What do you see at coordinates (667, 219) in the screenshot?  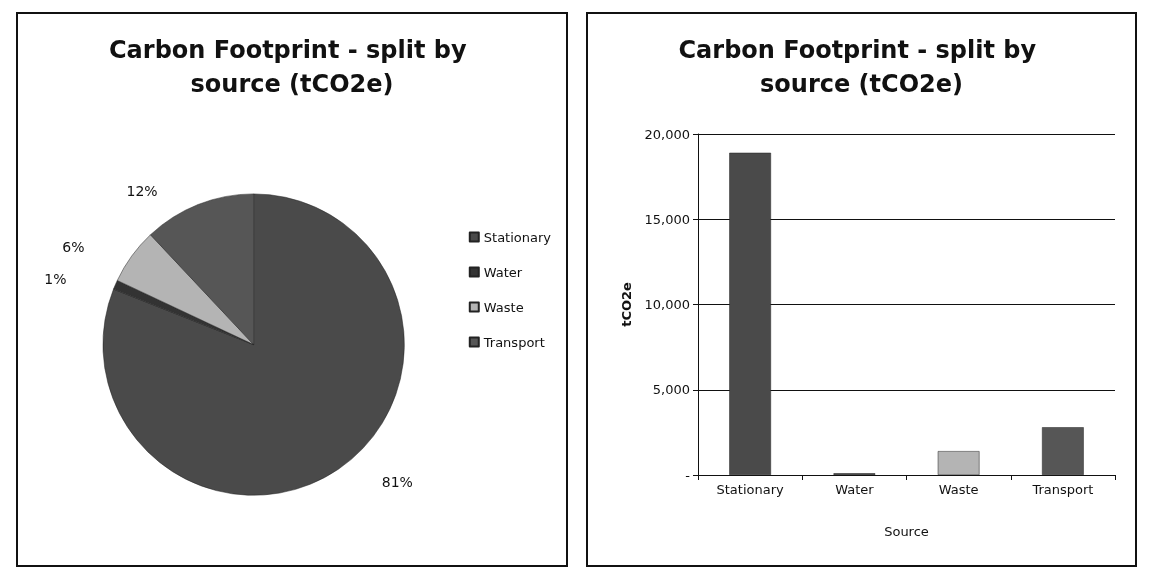 I see `y-tick-label: 15,000` at bounding box center [667, 219].